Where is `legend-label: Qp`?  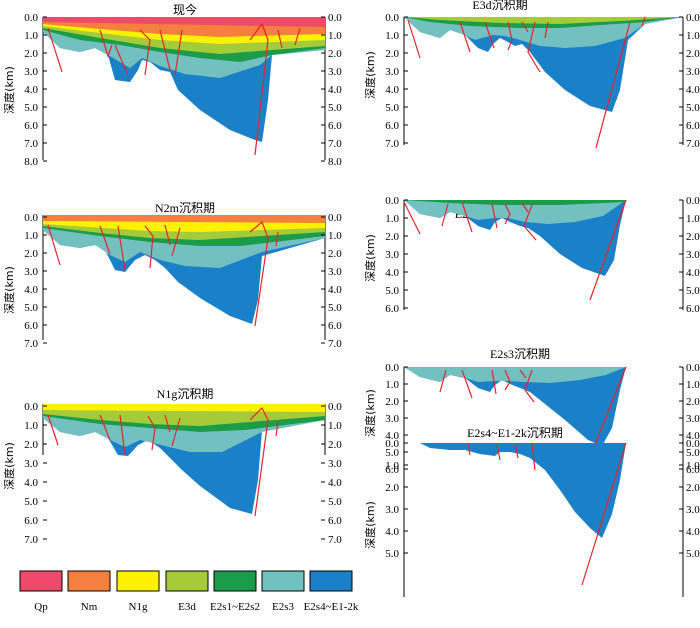
legend-label: Qp is located at coordinates (41, 607).